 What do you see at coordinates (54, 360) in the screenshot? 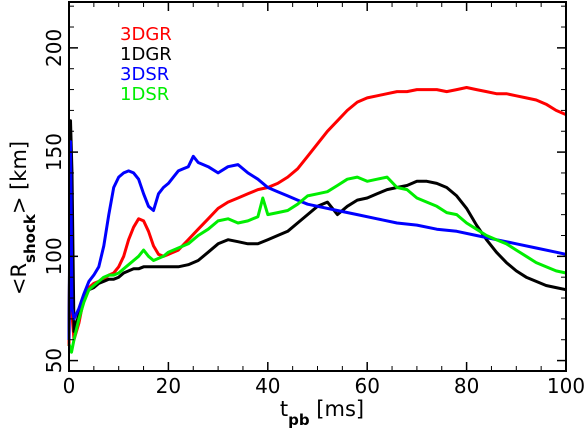
I see `y-tick-label: 50` at bounding box center [54, 360].